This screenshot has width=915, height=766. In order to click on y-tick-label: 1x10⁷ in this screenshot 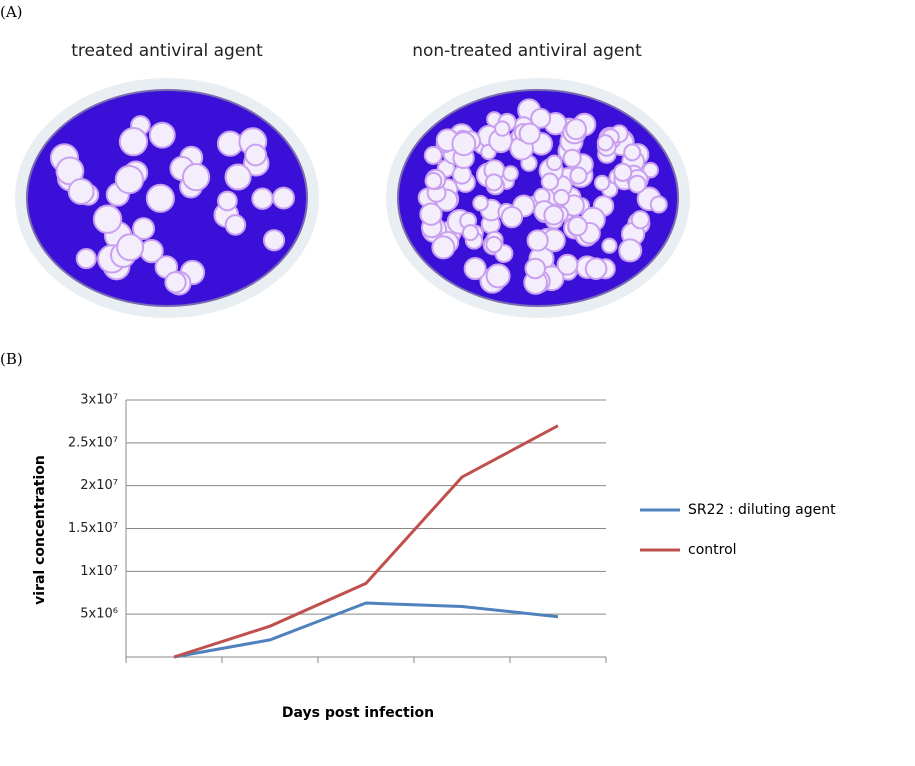, I will do `click(99, 571)`.